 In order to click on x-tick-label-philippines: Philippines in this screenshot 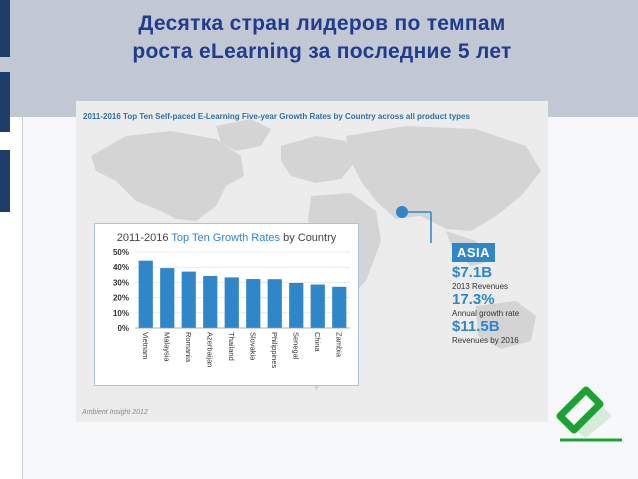, I will do `click(274, 350)`.